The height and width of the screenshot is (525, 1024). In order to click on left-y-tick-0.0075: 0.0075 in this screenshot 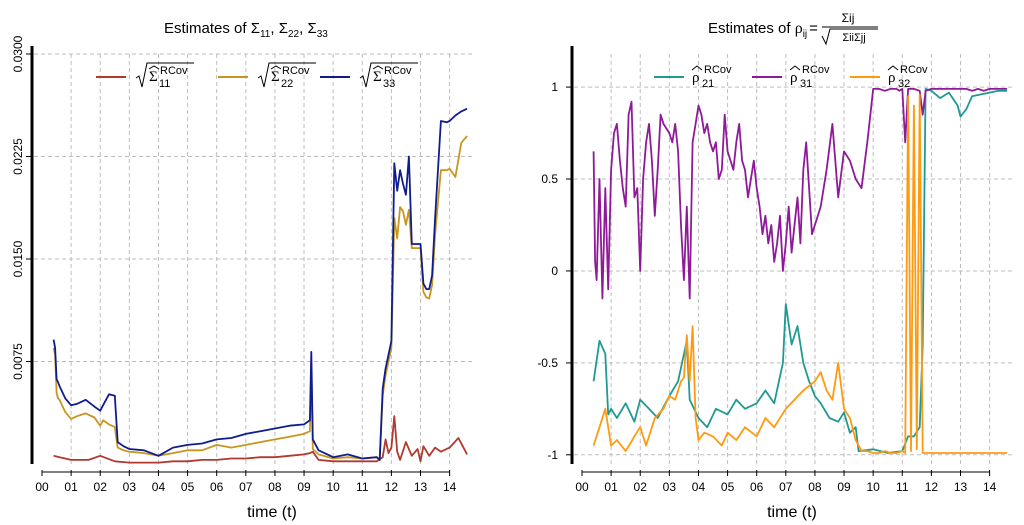, I will do `click(18, 361)`.